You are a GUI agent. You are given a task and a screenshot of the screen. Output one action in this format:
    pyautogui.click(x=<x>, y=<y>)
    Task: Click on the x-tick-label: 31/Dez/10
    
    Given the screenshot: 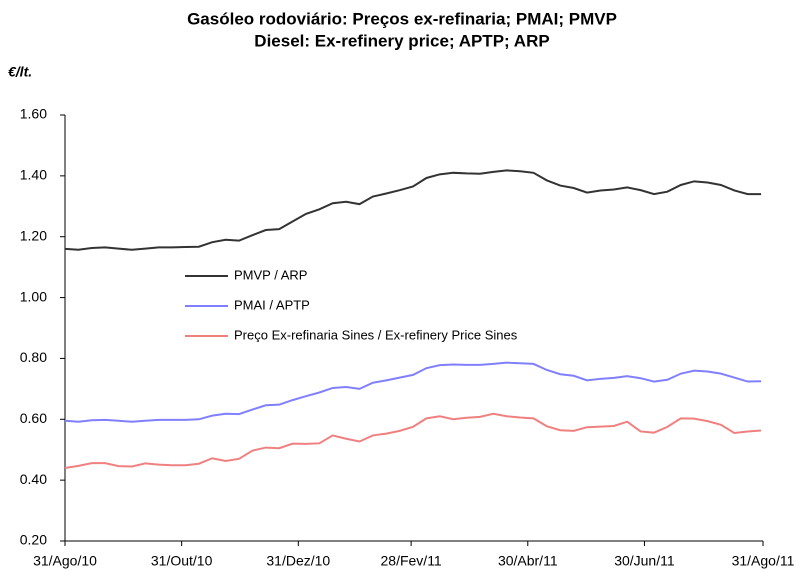 What is the action you would take?
    pyautogui.click(x=298, y=561)
    